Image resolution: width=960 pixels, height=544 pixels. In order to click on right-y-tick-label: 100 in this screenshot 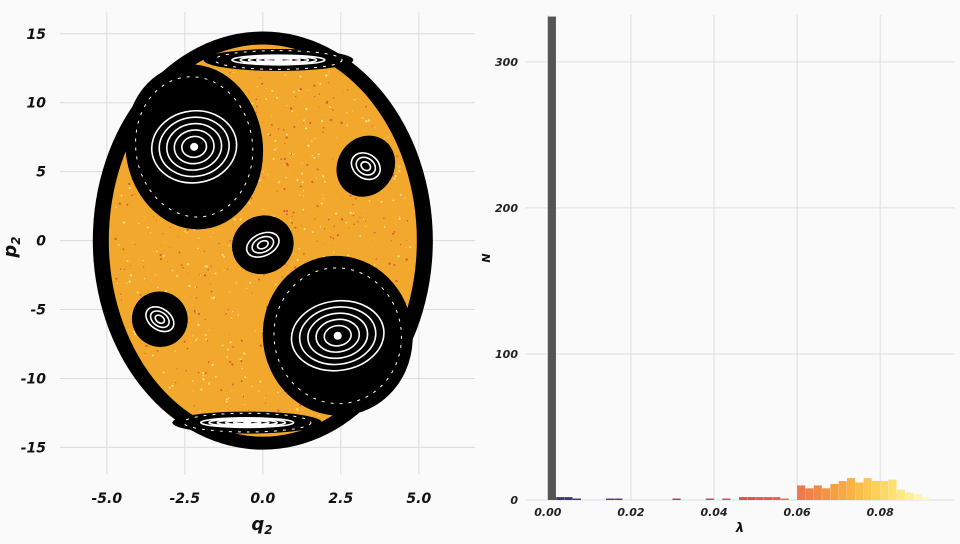, I will do `click(506, 354)`.